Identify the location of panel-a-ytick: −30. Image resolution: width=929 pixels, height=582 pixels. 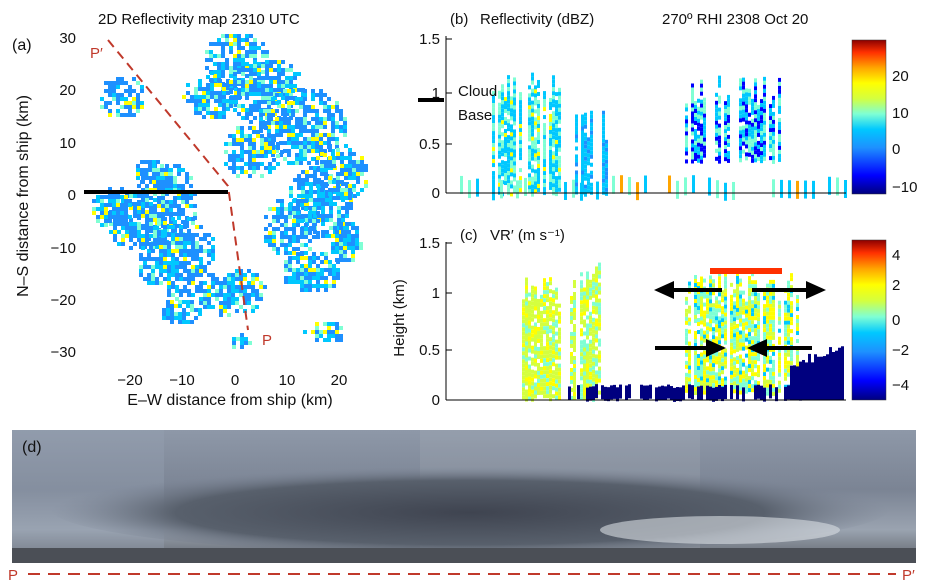
(63, 352).